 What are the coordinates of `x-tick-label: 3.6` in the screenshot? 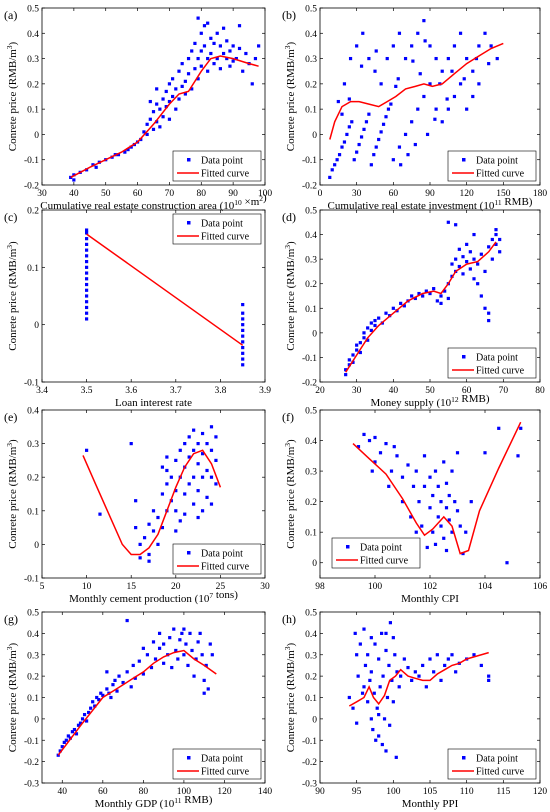 It's located at (131, 391).